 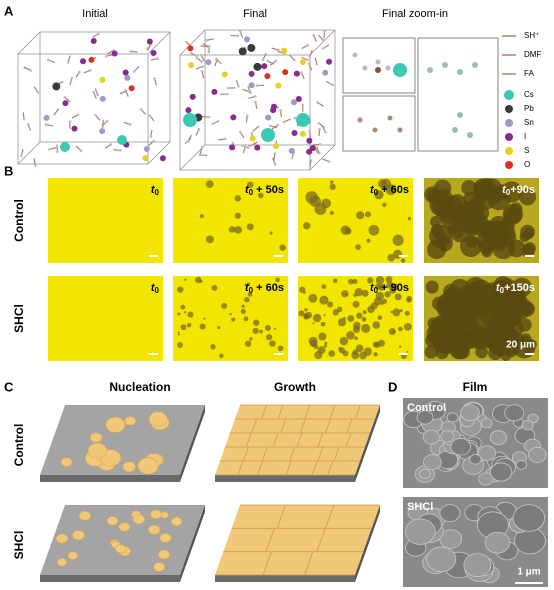 What do you see at coordinates (19, 318) in the screenshot?
I see `row-label: SHCl` at bounding box center [19, 318].